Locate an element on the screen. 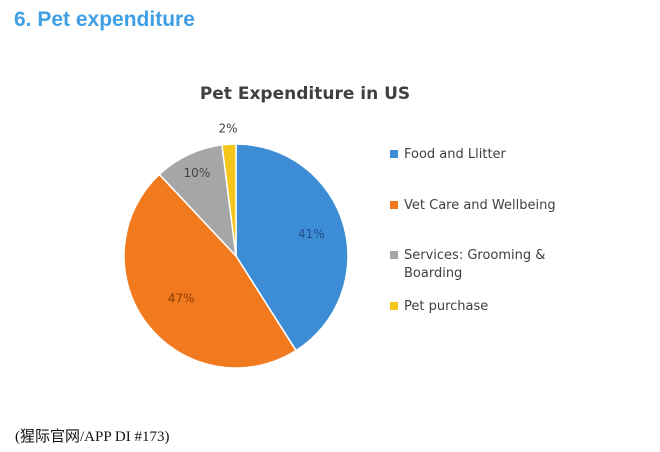 The height and width of the screenshot is (452, 660). legend-swatch-pet-purchase is located at coordinates (394, 306).